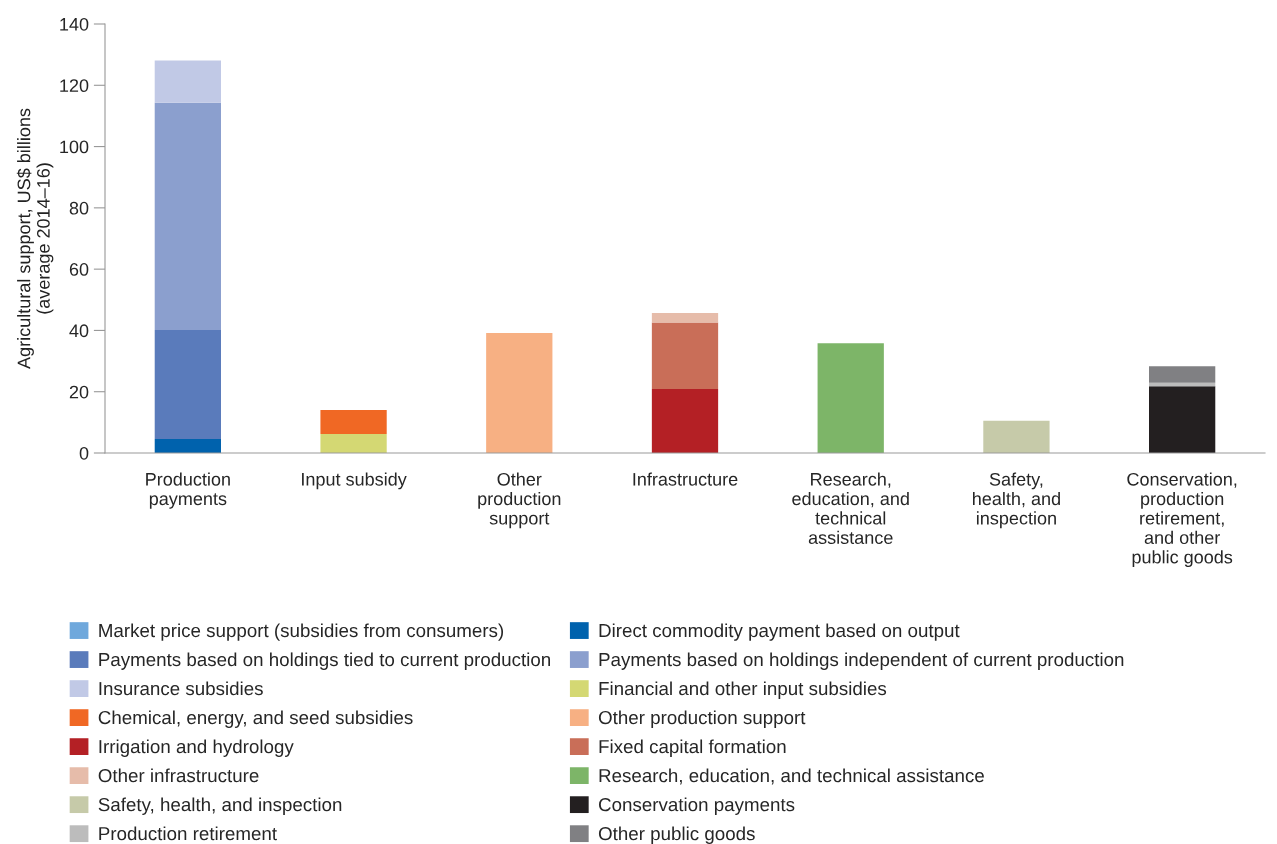 This screenshot has height=844, width=1277. I want to click on x-tick-label: Infrastructure, so click(685, 479).